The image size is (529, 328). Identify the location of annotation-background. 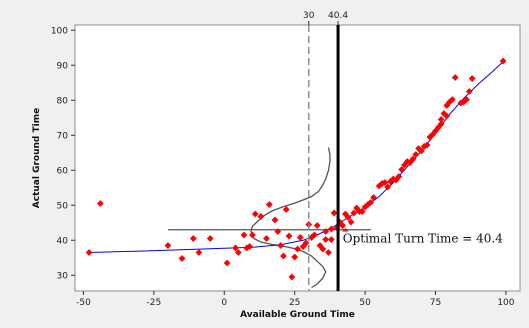
(402, 239).